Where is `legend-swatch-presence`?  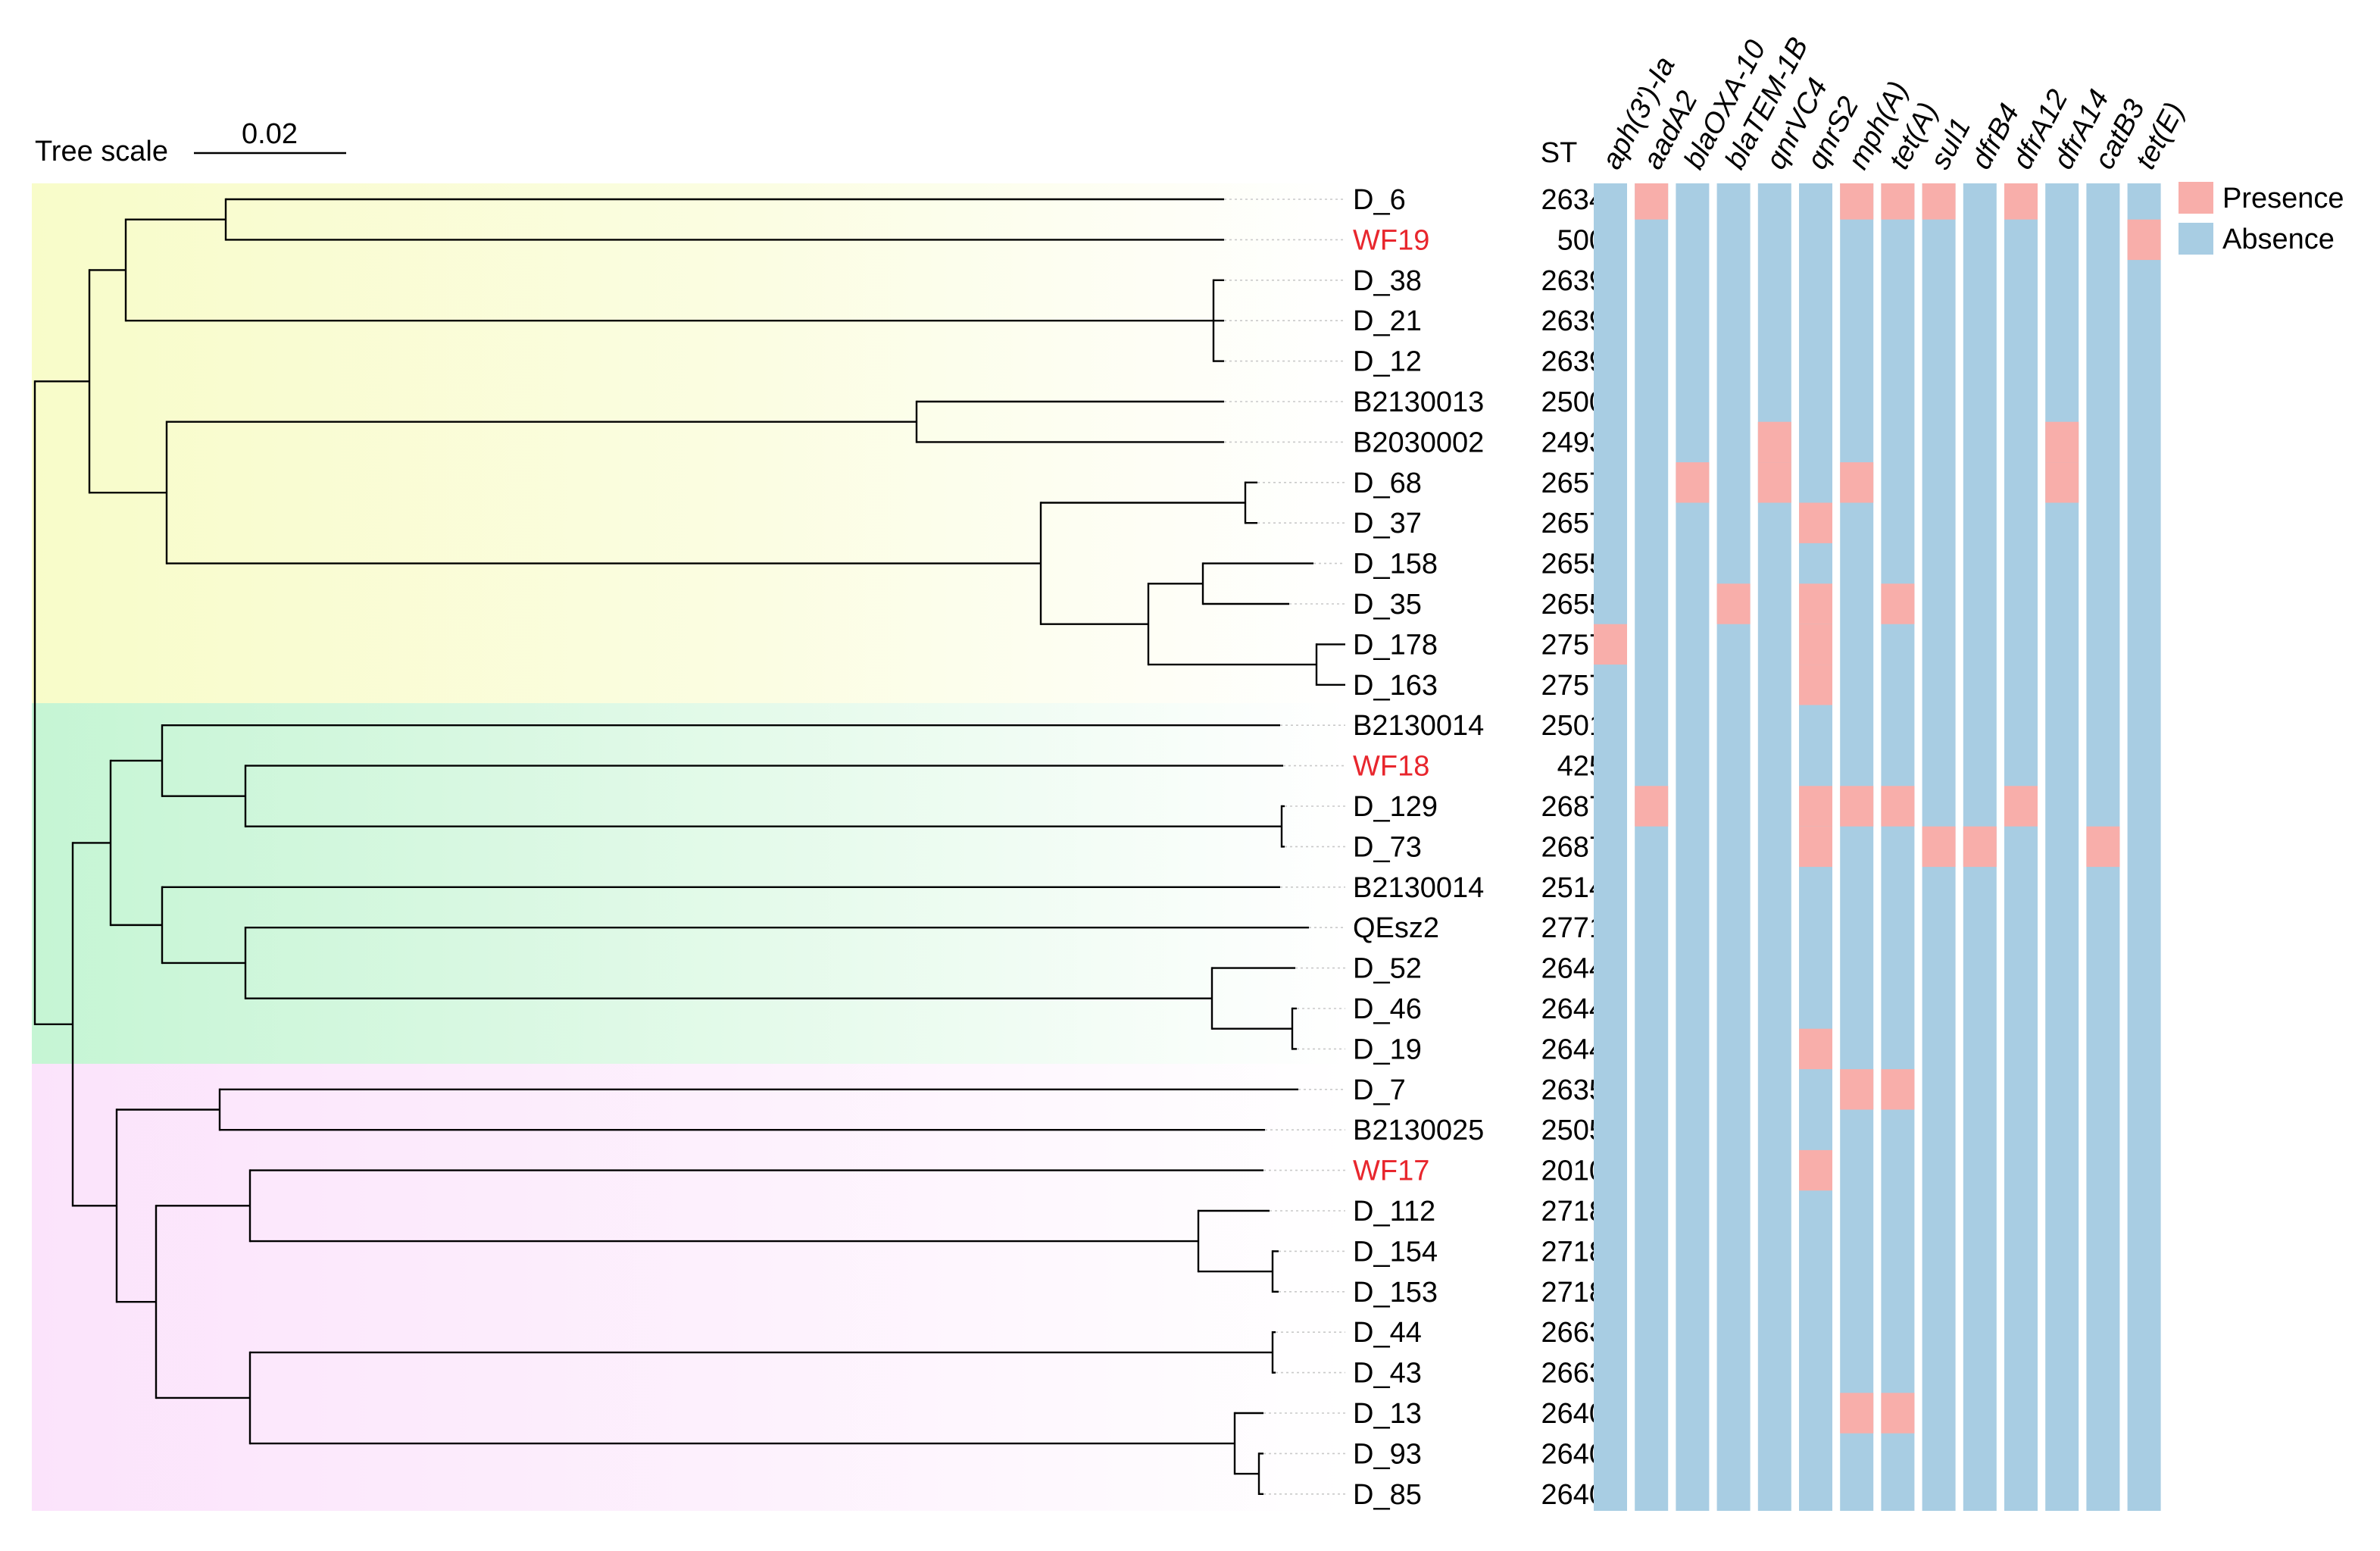
legend-swatch-presence is located at coordinates (2196, 198).